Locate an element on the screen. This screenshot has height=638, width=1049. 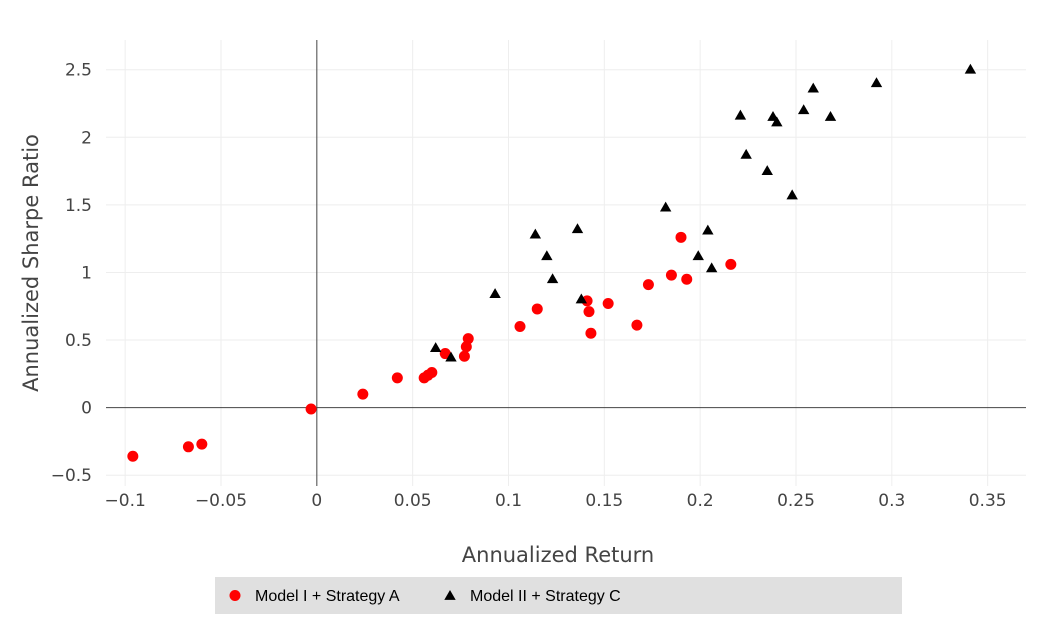
legend-marker-model-i is located at coordinates (235, 595).